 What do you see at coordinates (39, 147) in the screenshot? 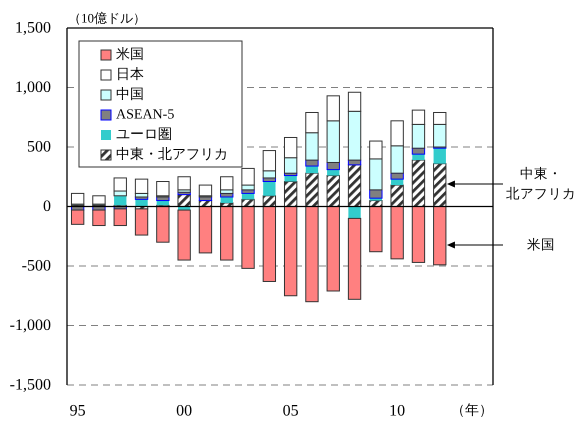
I see `y-tick-label: 500` at bounding box center [39, 147].